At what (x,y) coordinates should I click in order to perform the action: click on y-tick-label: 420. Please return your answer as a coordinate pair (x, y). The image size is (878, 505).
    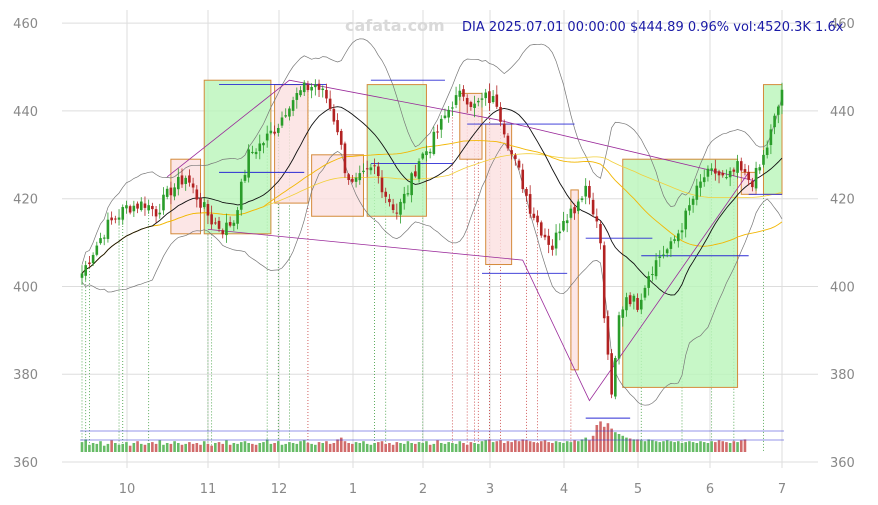
    Looking at the image, I should click on (25, 200).